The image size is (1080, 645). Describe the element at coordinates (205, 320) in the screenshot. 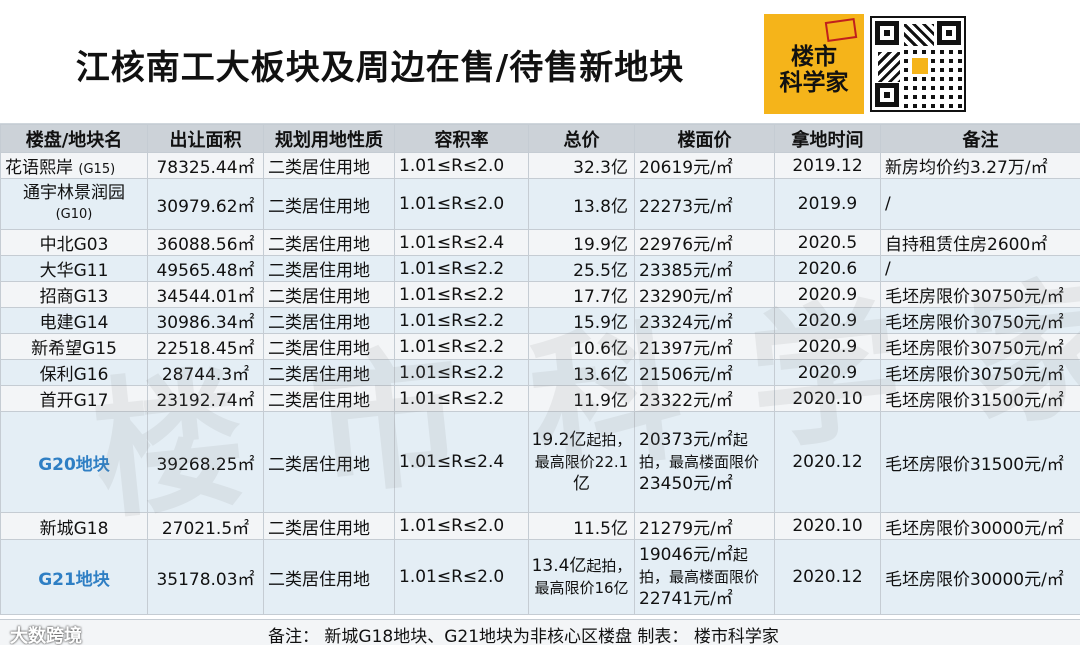

I see `cell-area: 30986.34㎡` at that location.